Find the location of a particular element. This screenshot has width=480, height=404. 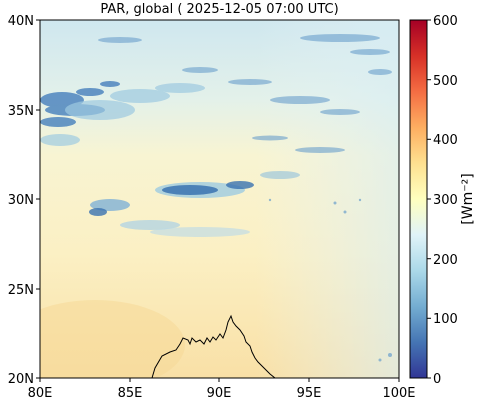

y-tick-label: 25N is located at coordinates (21, 290).